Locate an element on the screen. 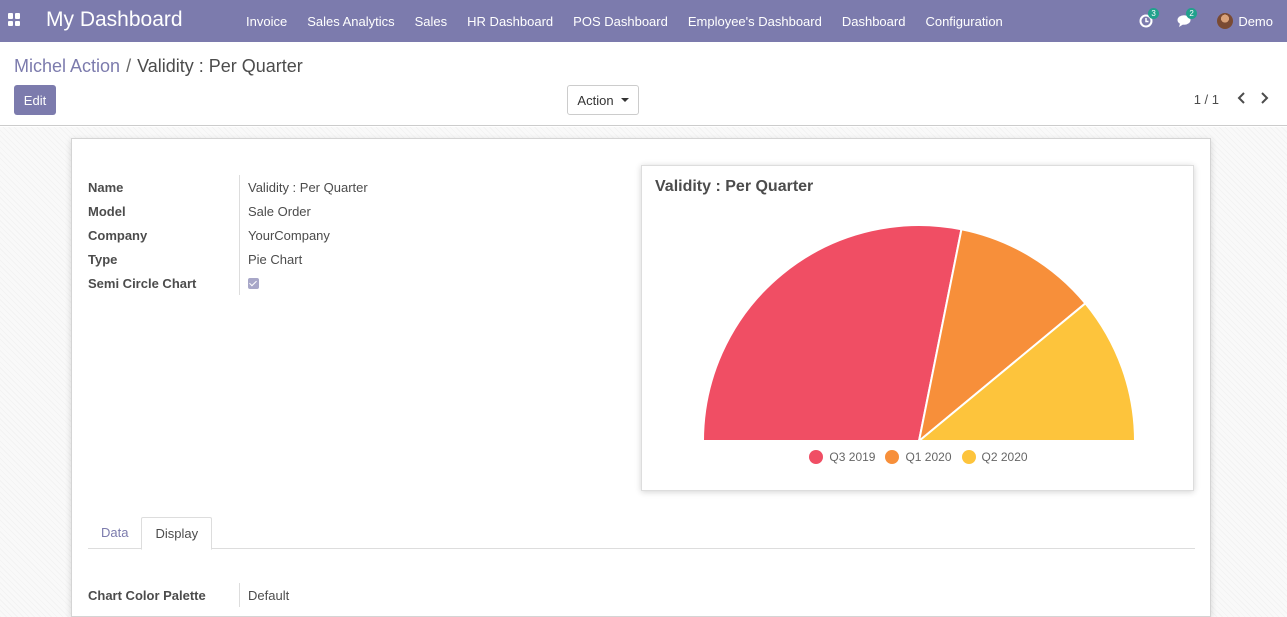 The image size is (1287, 617). field-chart-color-palette: Chart Color Palette Default is located at coordinates (188, 595).